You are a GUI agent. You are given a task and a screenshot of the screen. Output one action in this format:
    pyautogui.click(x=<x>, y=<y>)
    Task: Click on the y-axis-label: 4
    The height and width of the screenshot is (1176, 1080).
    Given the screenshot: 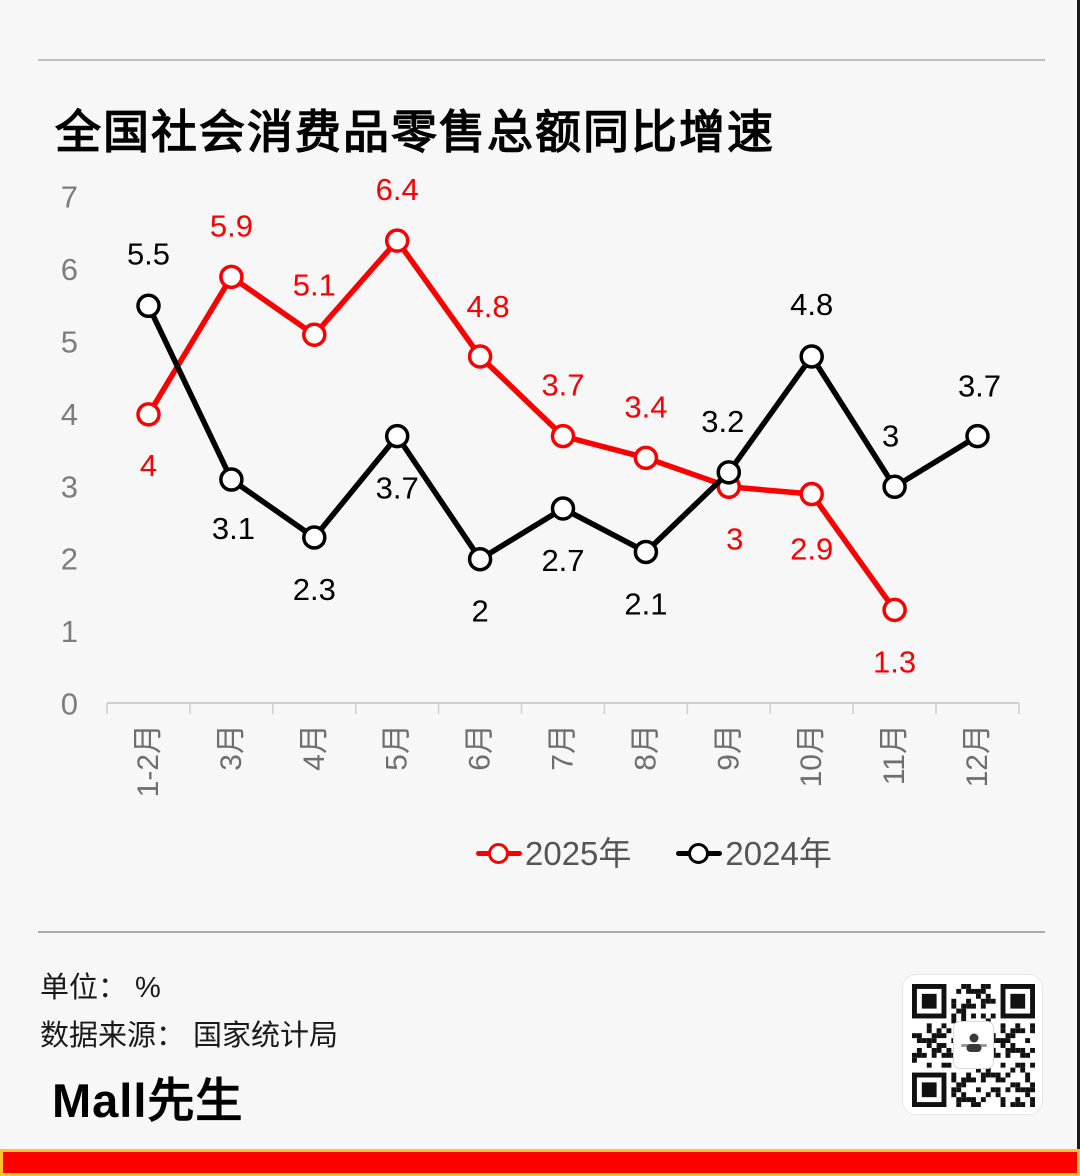 What is the action you would take?
    pyautogui.click(x=69, y=414)
    